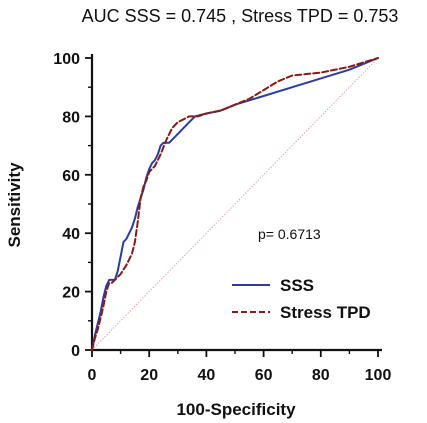 This screenshot has width=427, height=423. What do you see at coordinates (71, 176) in the screenshot?
I see `y-tick-label: 60` at bounding box center [71, 176].